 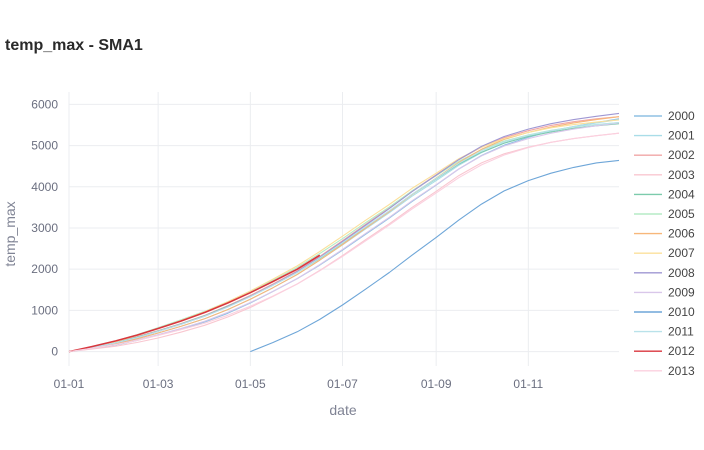 I want to click on legend-label: 2013, so click(x=681, y=371).